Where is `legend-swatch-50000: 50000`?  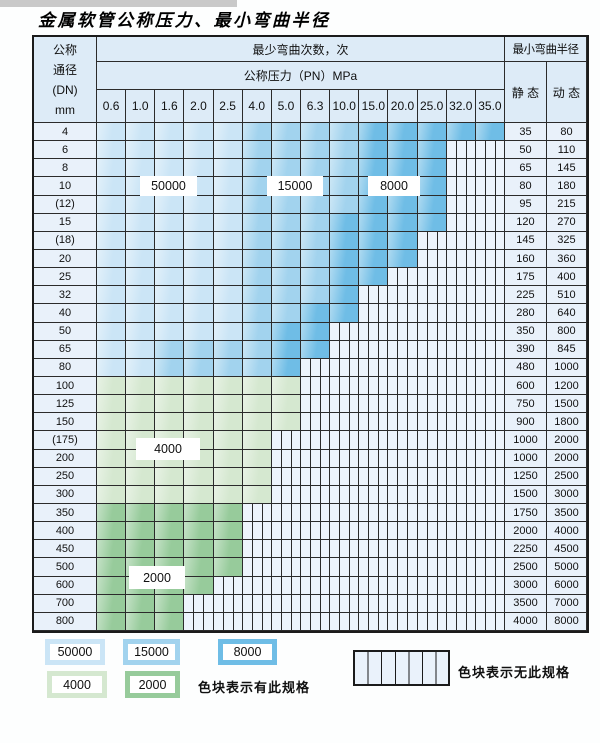 legend-swatch-50000: 50000 is located at coordinates (75, 652).